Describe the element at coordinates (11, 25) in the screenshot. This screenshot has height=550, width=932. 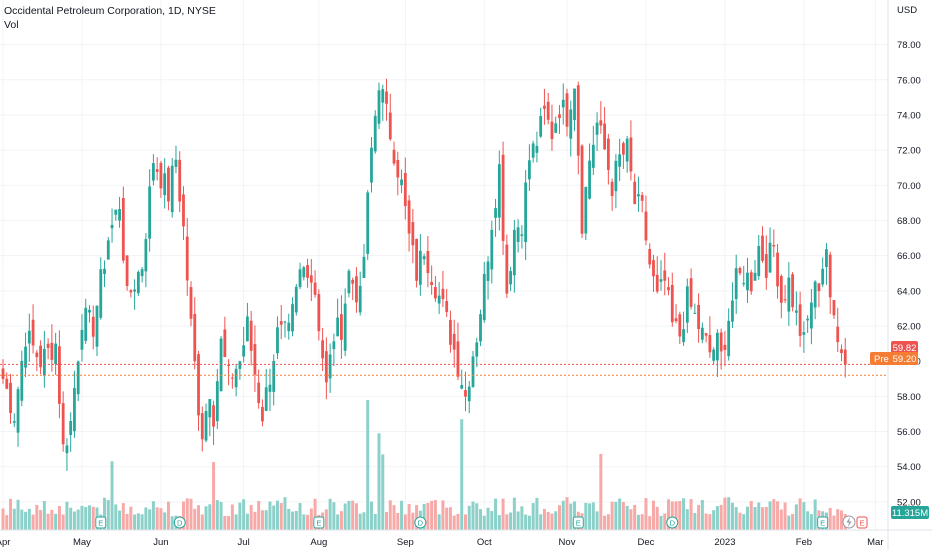
I see `volume-indicator-label: Vol` at that location.